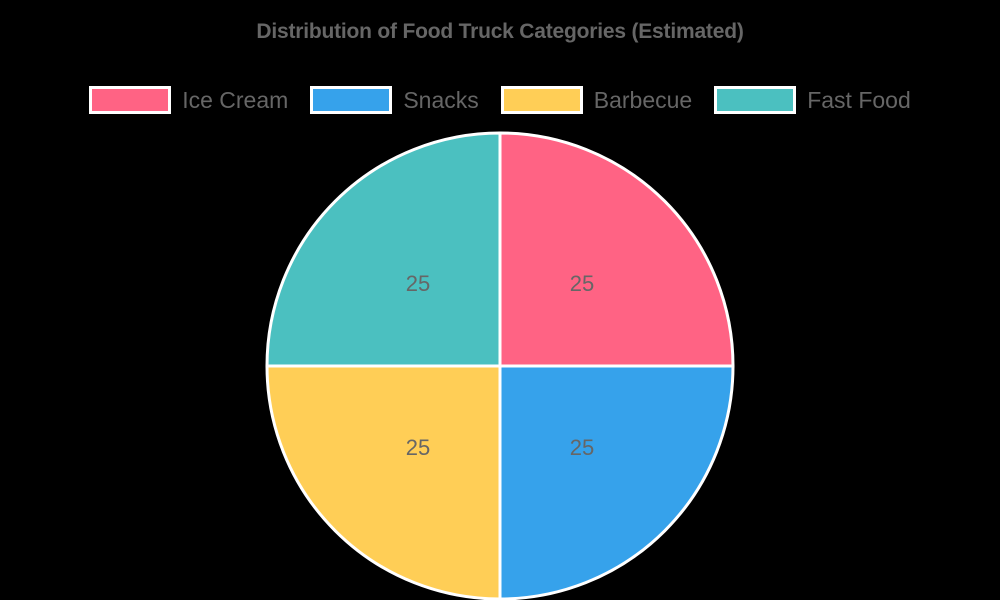 Image resolution: width=1000 pixels, height=600 pixels. What do you see at coordinates (418, 283) in the screenshot?
I see `slice-value-fast-food: 25` at bounding box center [418, 283].